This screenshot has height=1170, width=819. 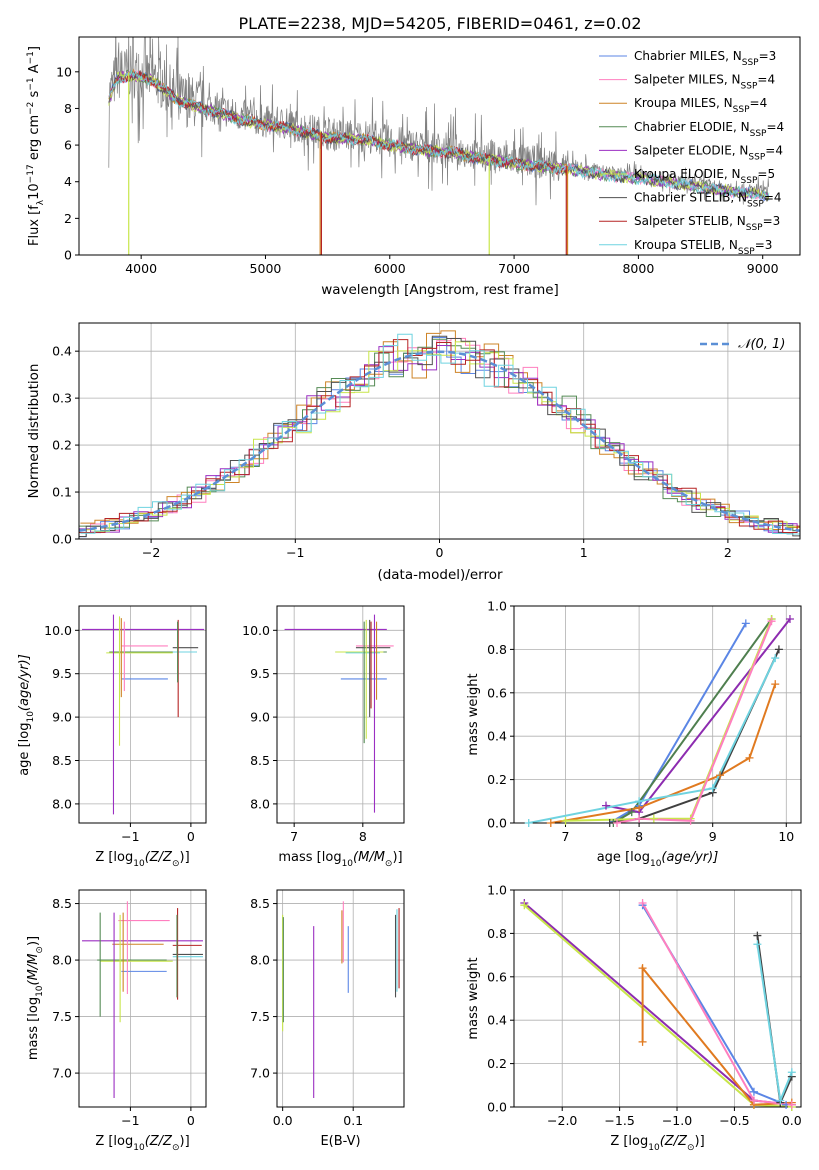 I want to click on legend-entry: 𝒩(0, 1), so click(x=761, y=344).